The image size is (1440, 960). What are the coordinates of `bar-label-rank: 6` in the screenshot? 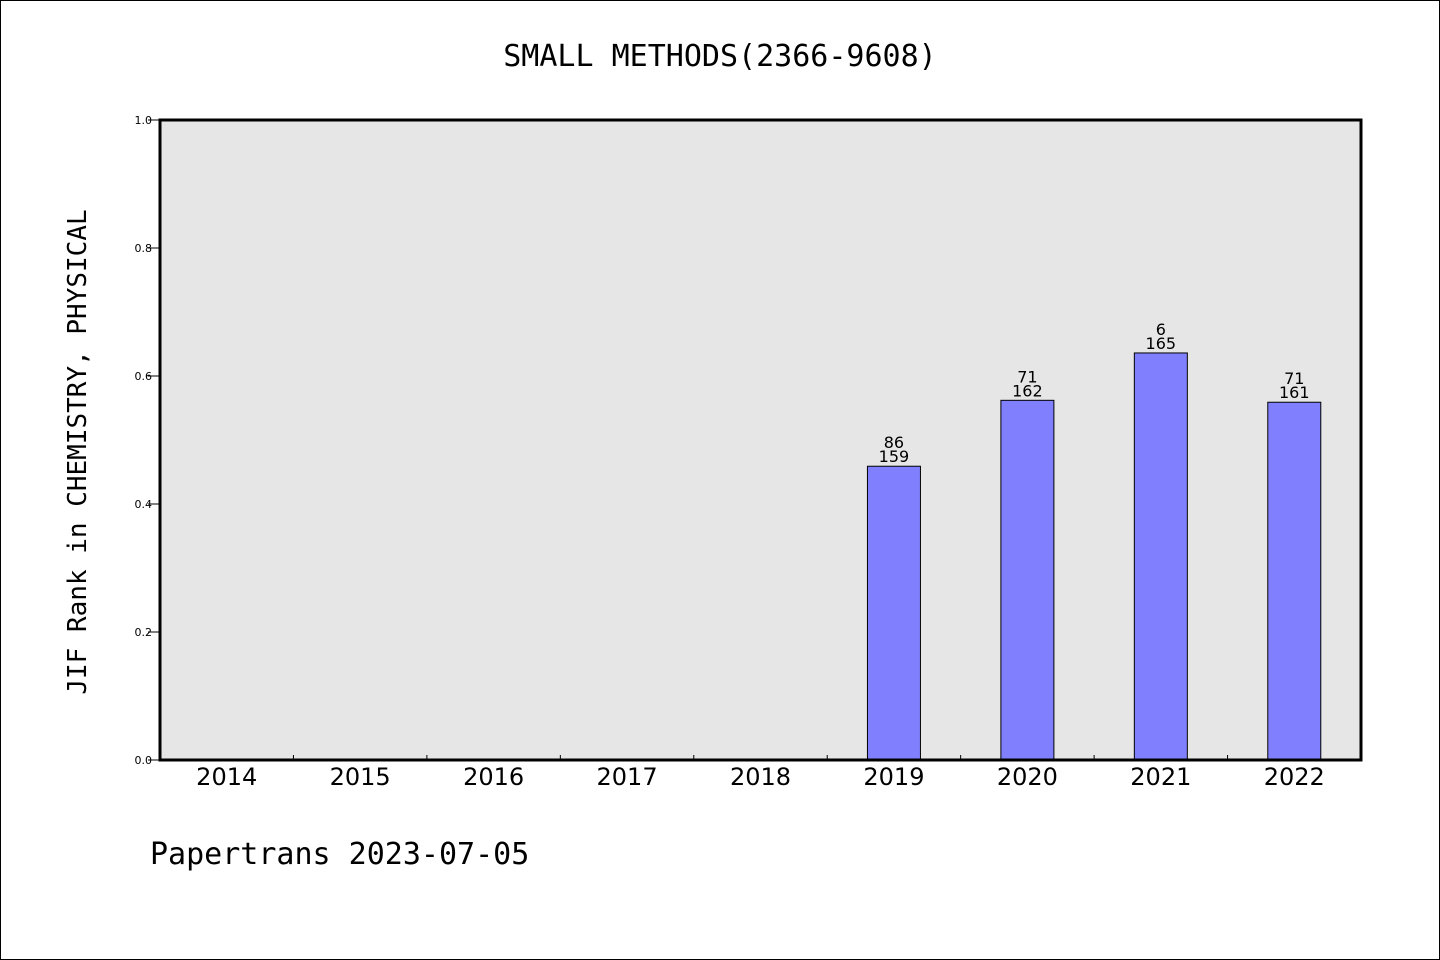 It's located at (1161, 329).